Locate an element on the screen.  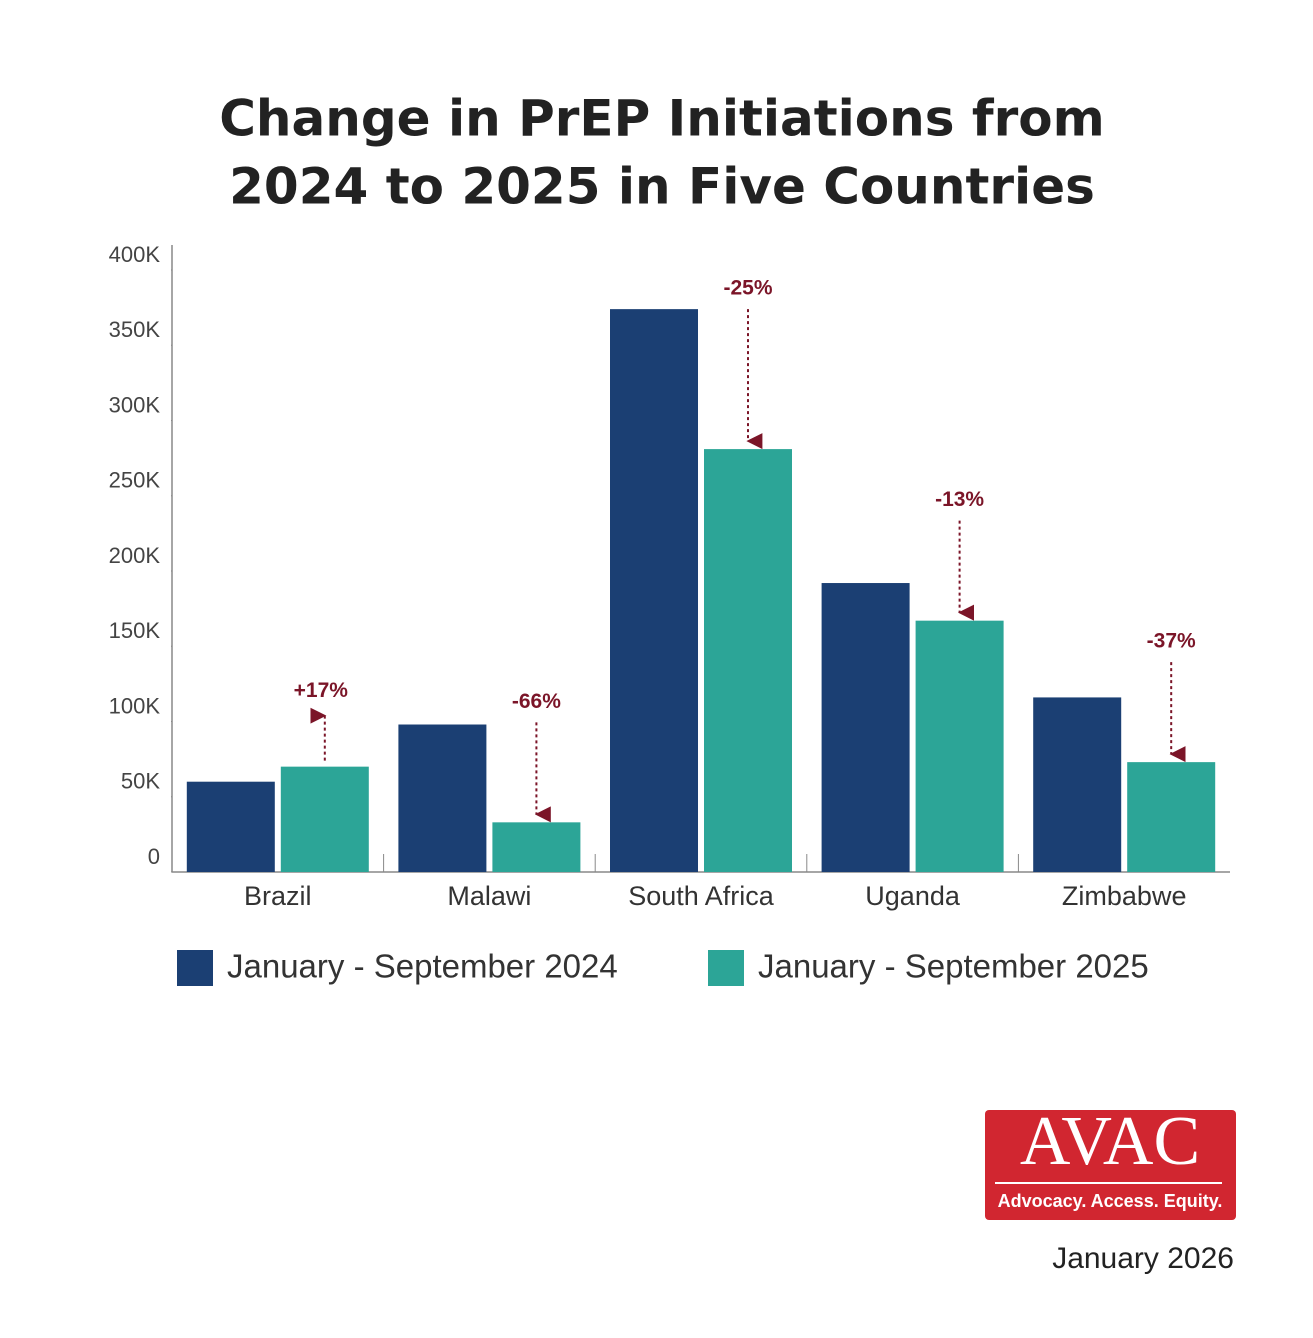
y-tick-label: 100K is located at coordinates (135, 705).